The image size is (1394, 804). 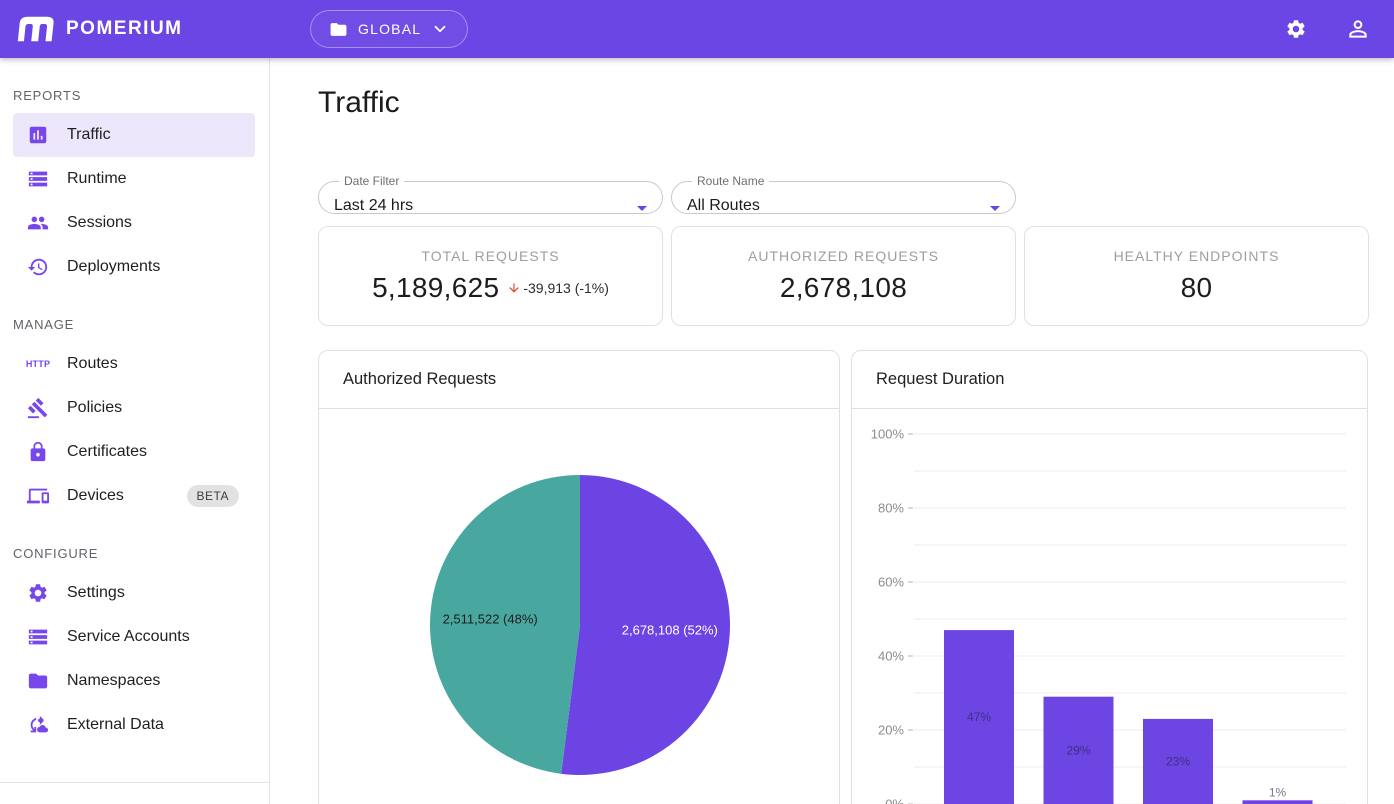 What do you see at coordinates (490, 618) in the screenshot?
I see `pie-slice-label: 2,511,522 (48%)` at bounding box center [490, 618].